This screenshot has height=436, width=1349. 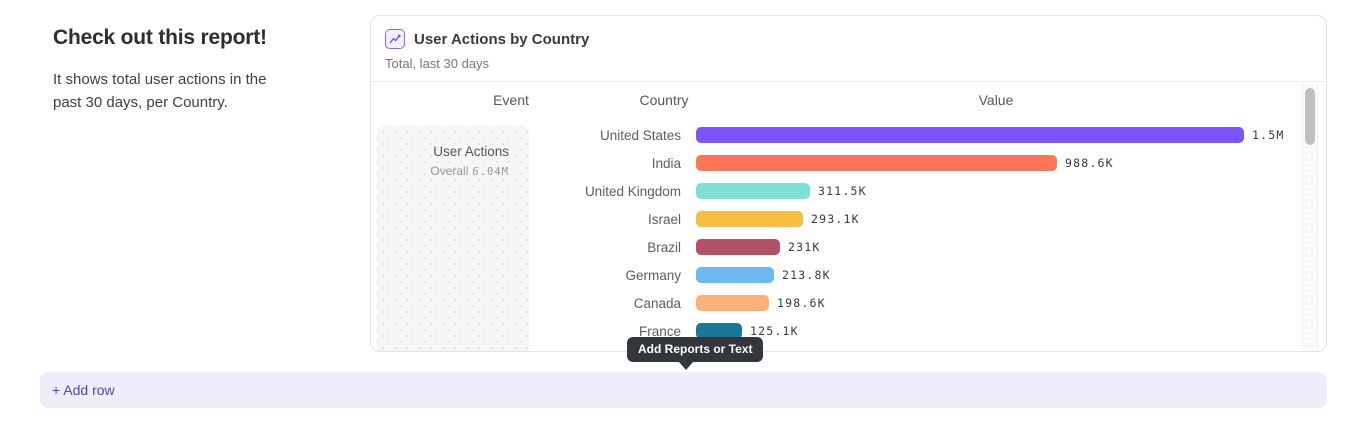 What do you see at coordinates (833, 331) in the screenshot?
I see `chart-row: France 125.1K` at bounding box center [833, 331].